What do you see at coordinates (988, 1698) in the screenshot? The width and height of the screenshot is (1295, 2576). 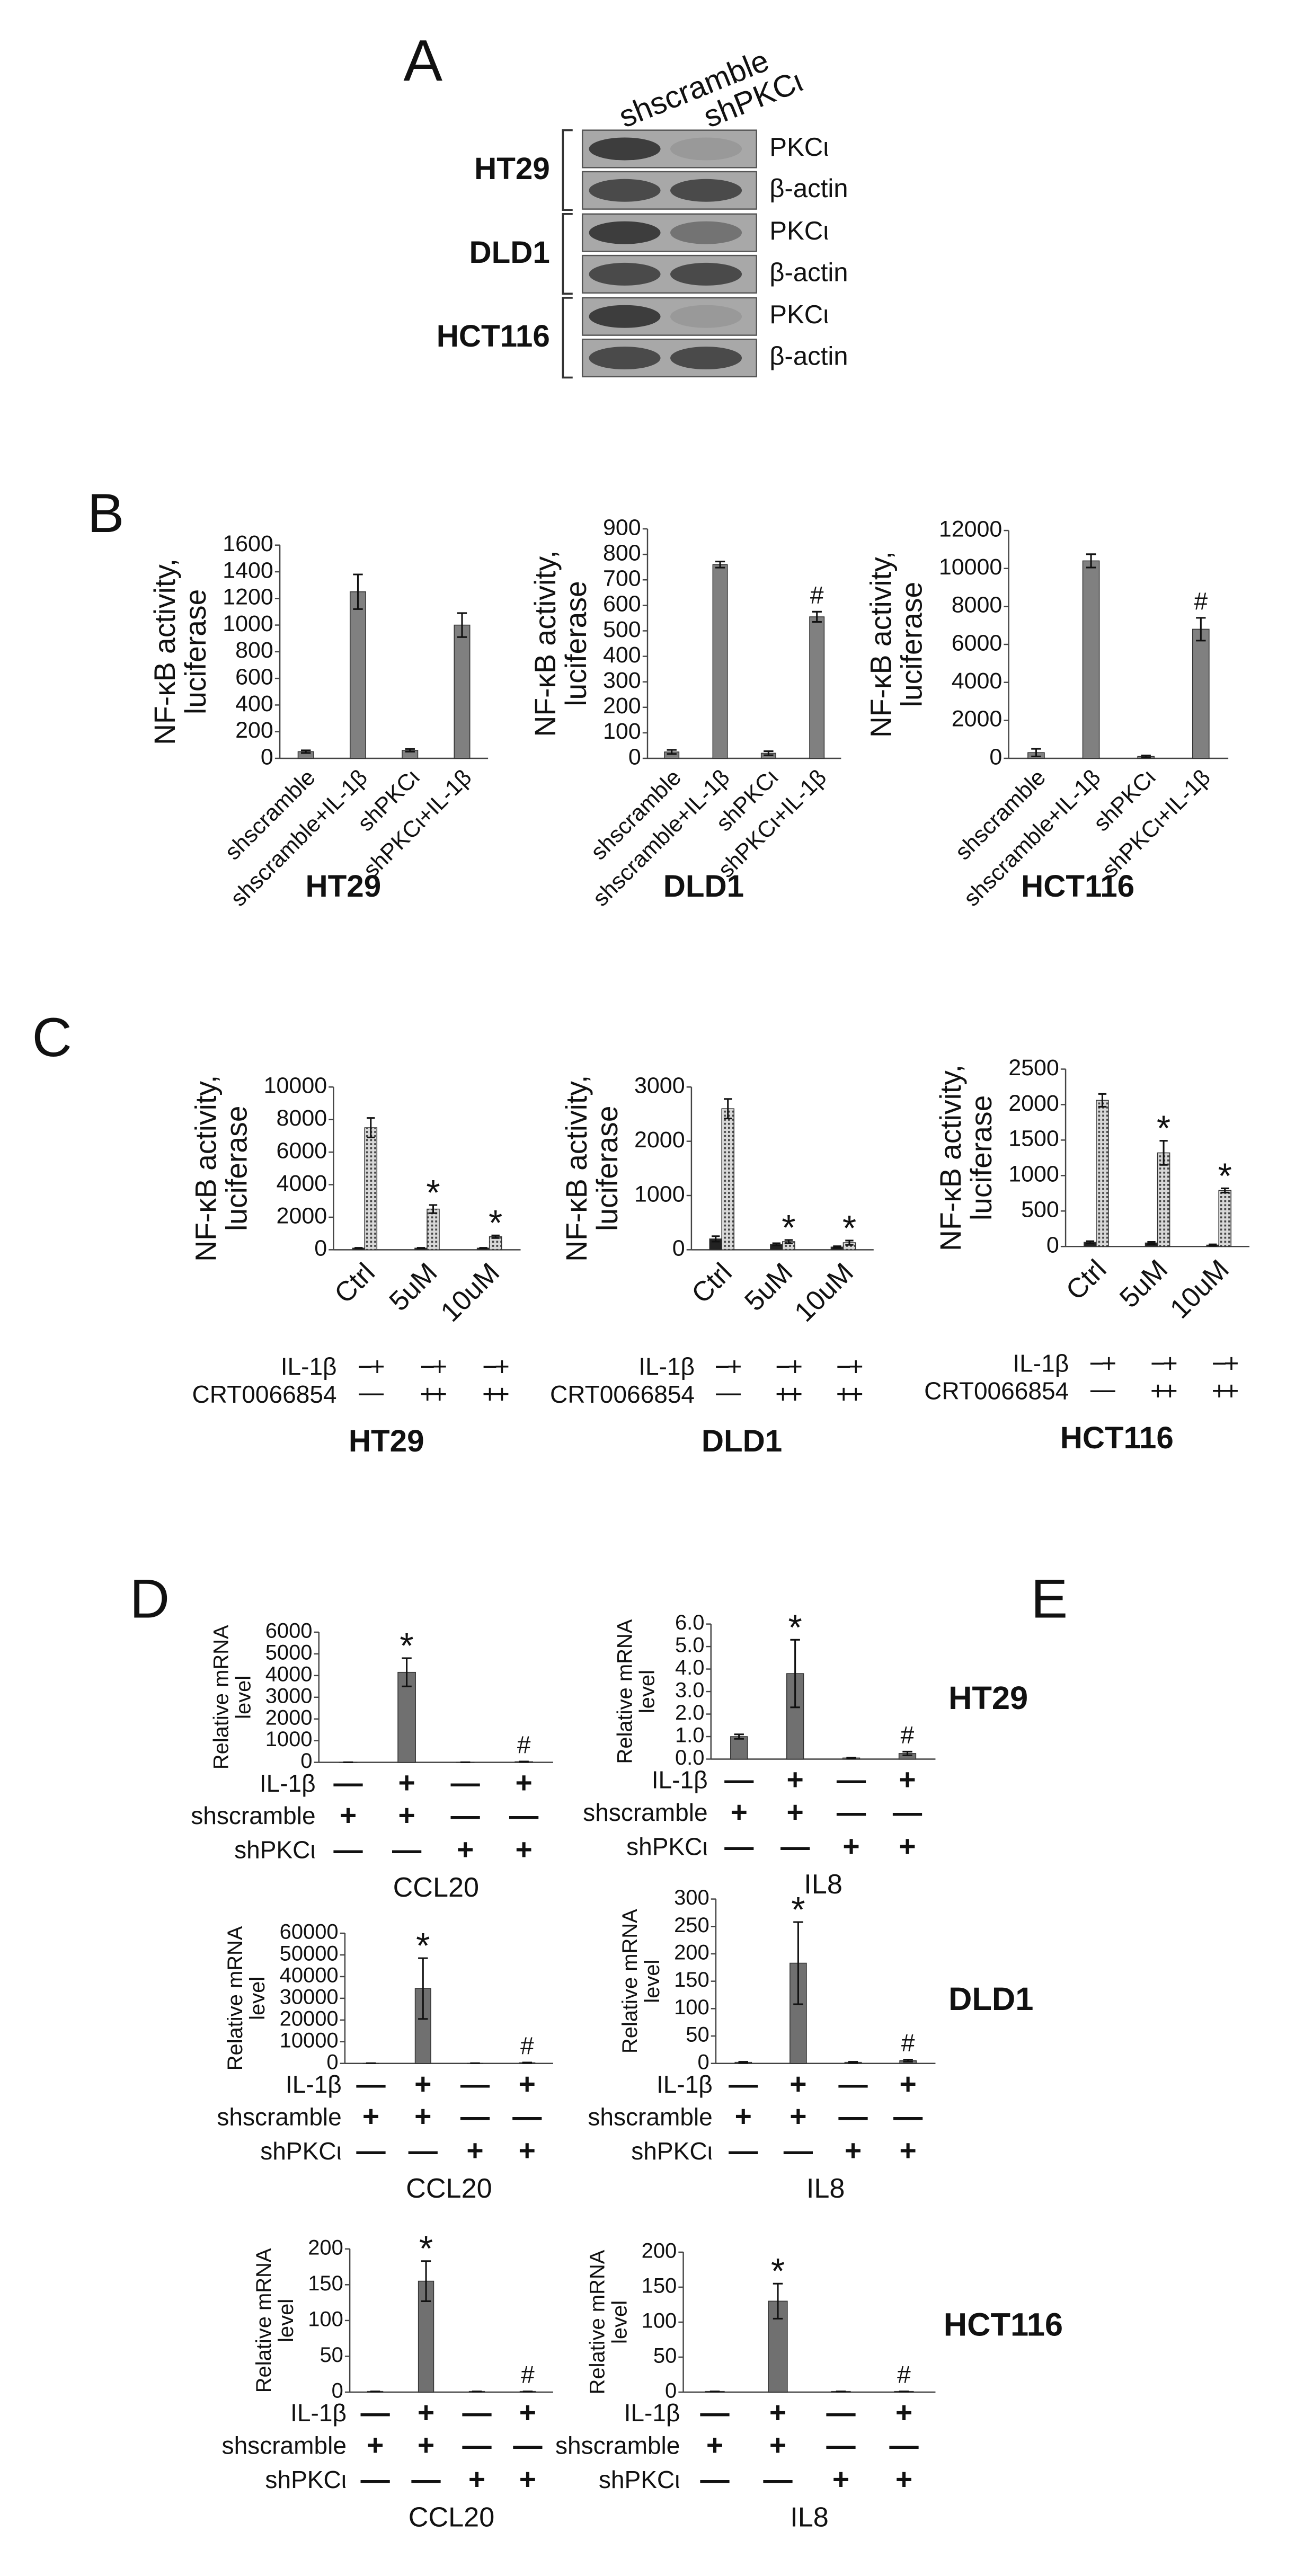 I see `cell-line-label: HT29` at bounding box center [988, 1698].